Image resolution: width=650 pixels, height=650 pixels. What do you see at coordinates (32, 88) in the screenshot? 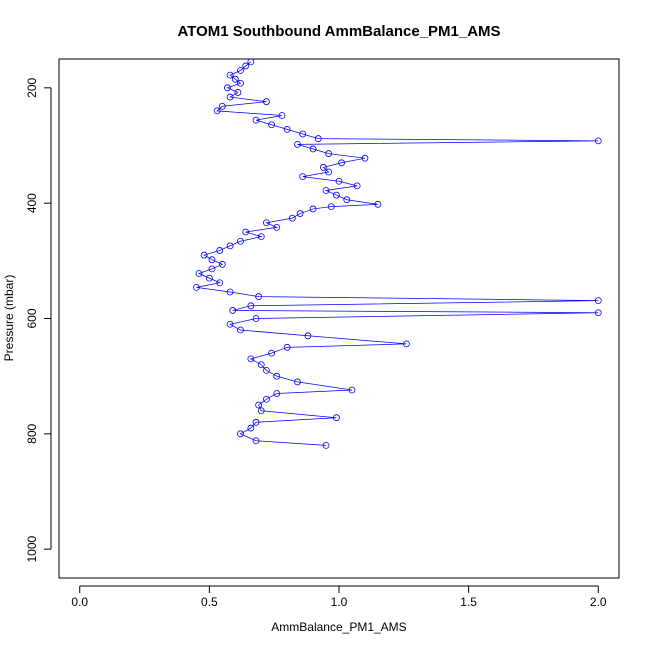
I see `y-tick-label: 200` at bounding box center [32, 88].